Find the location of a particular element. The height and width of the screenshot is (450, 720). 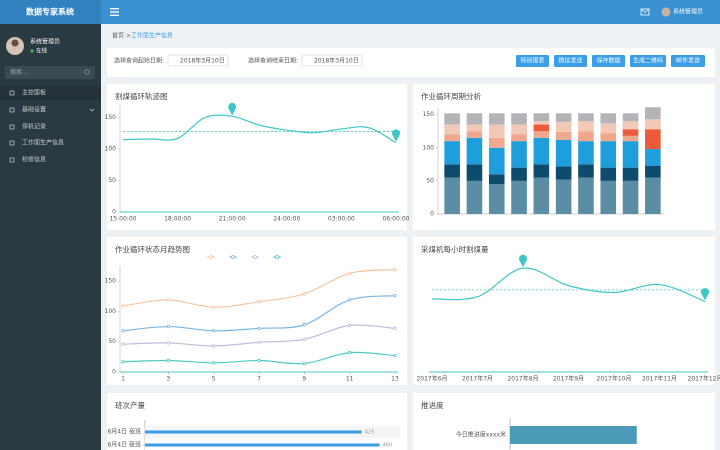

x-tick-label: 2017年7月 is located at coordinates (477, 379).